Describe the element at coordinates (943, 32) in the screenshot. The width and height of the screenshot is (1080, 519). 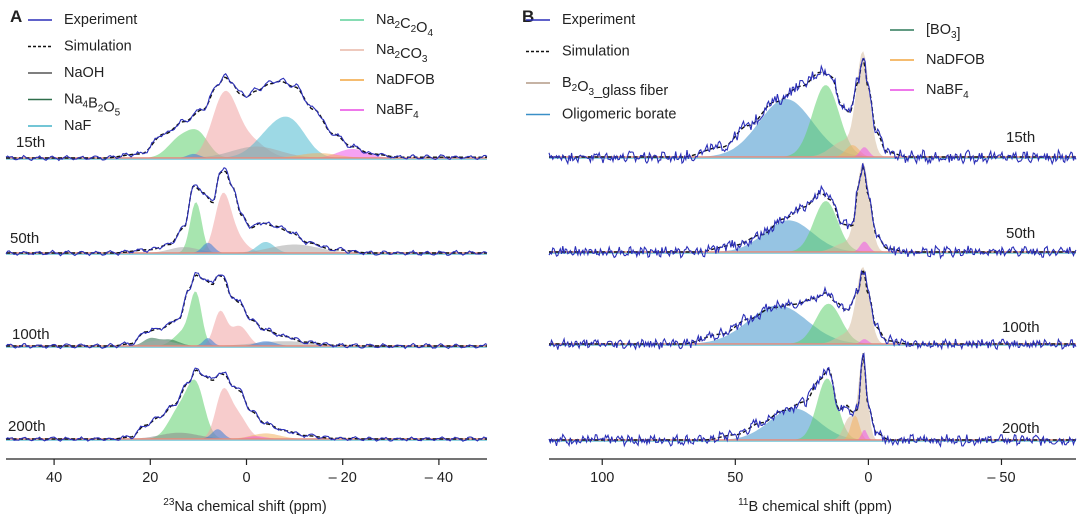
I see `legend-label: [BO3]` at that location.